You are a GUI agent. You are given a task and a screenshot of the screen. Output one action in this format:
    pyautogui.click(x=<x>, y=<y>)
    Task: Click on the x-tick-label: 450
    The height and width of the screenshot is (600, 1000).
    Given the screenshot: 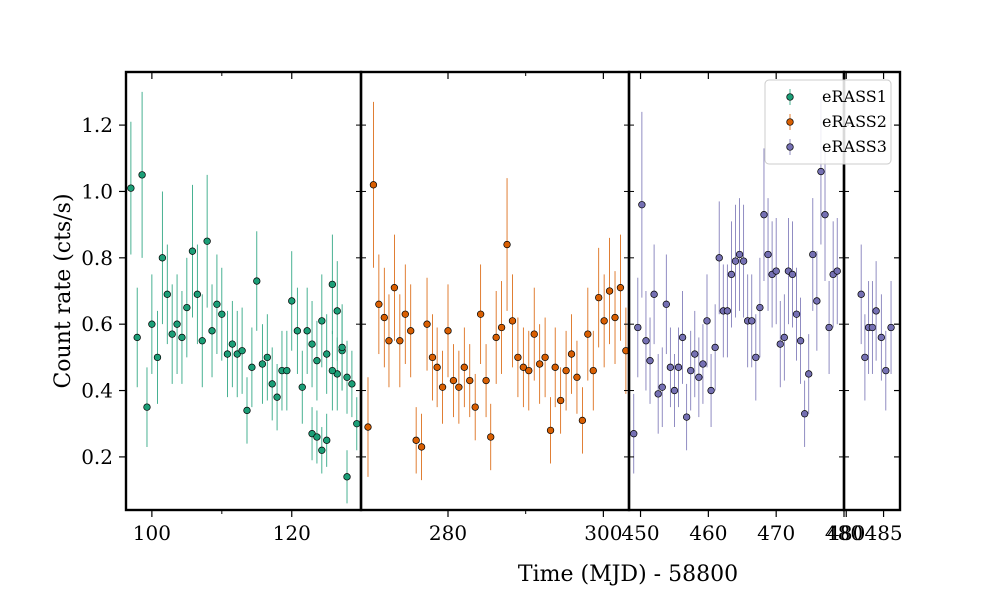 What is the action you would take?
    pyautogui.click(x=640, y=533)
    